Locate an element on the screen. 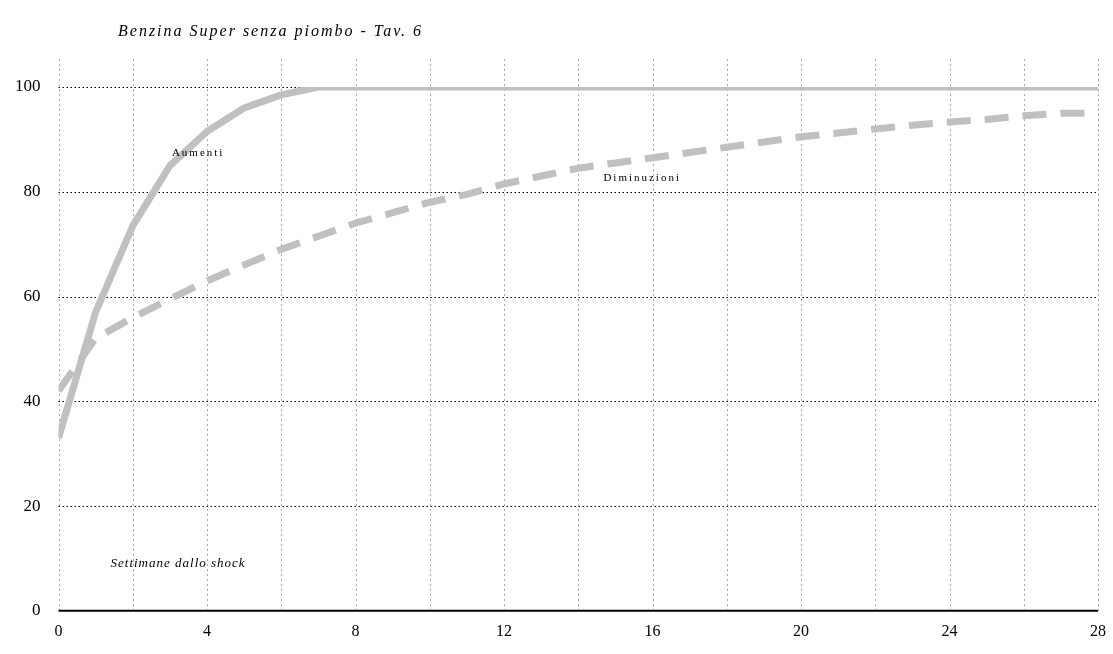 The width and height of the screenshot is (1113, 654). x-tick-label: 8 is located at coordinates (355, 630).